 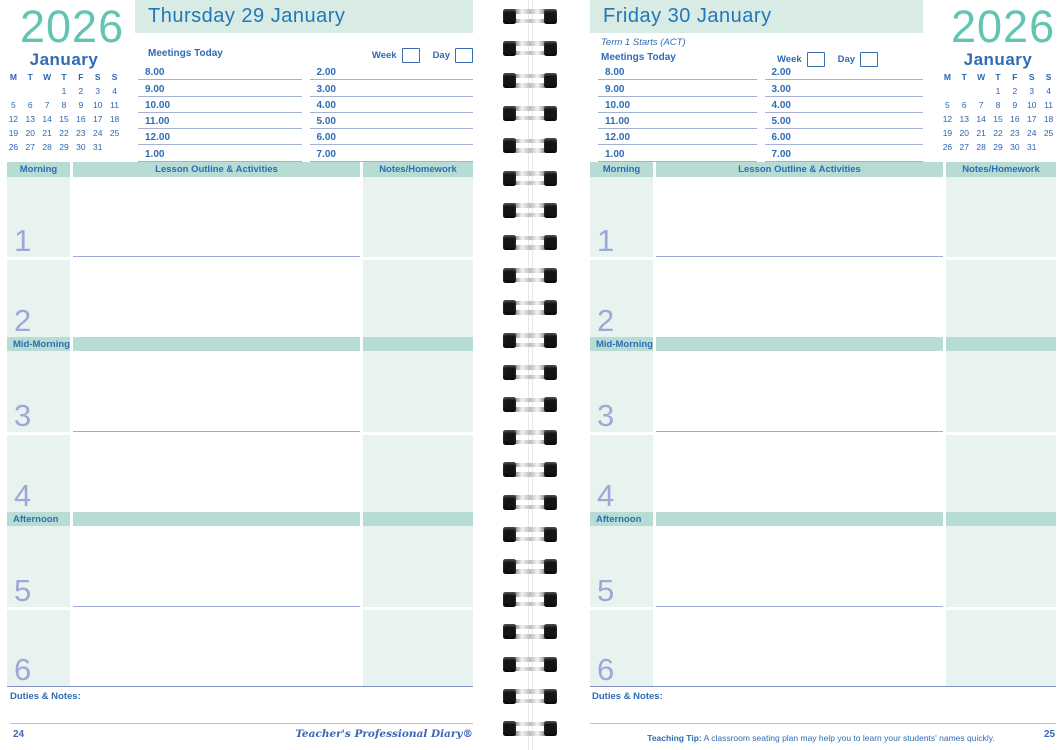 I want to click on period-number: 6, so click(x=606, y=670).